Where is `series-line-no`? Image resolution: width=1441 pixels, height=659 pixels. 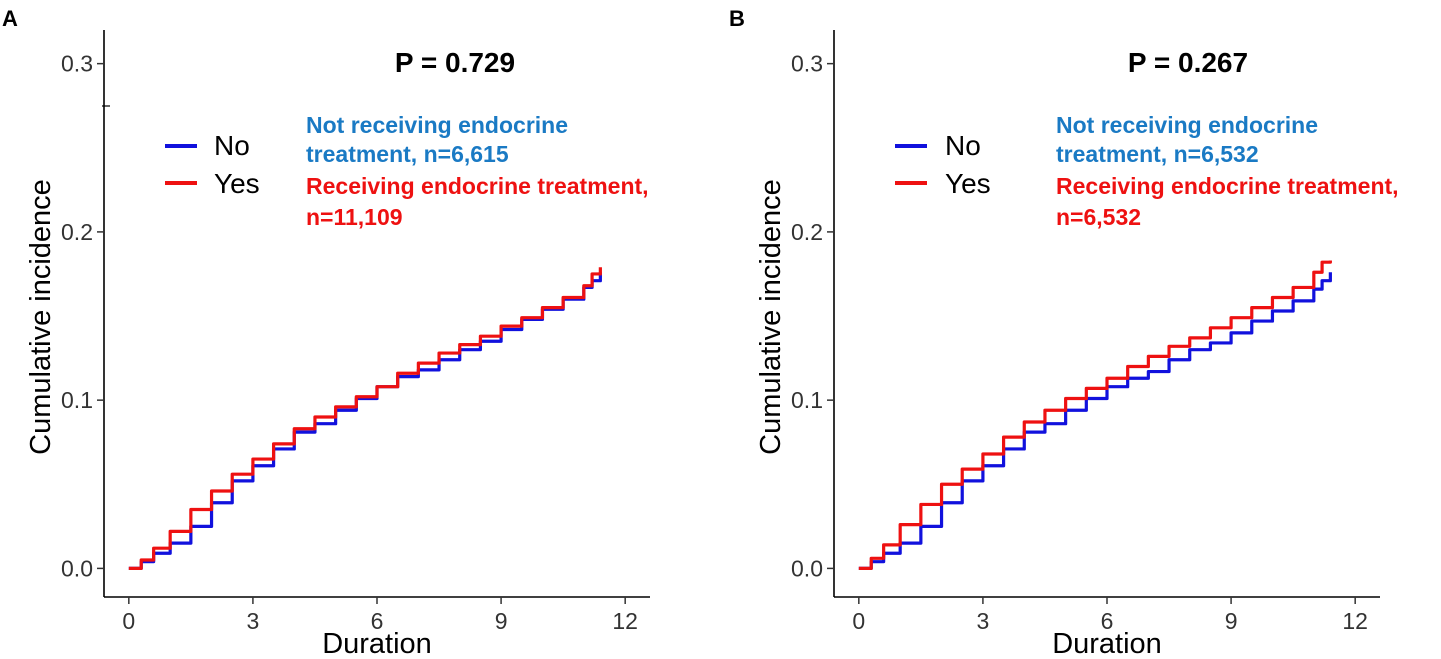 series-line-no is located at coordinates (1095, 421).